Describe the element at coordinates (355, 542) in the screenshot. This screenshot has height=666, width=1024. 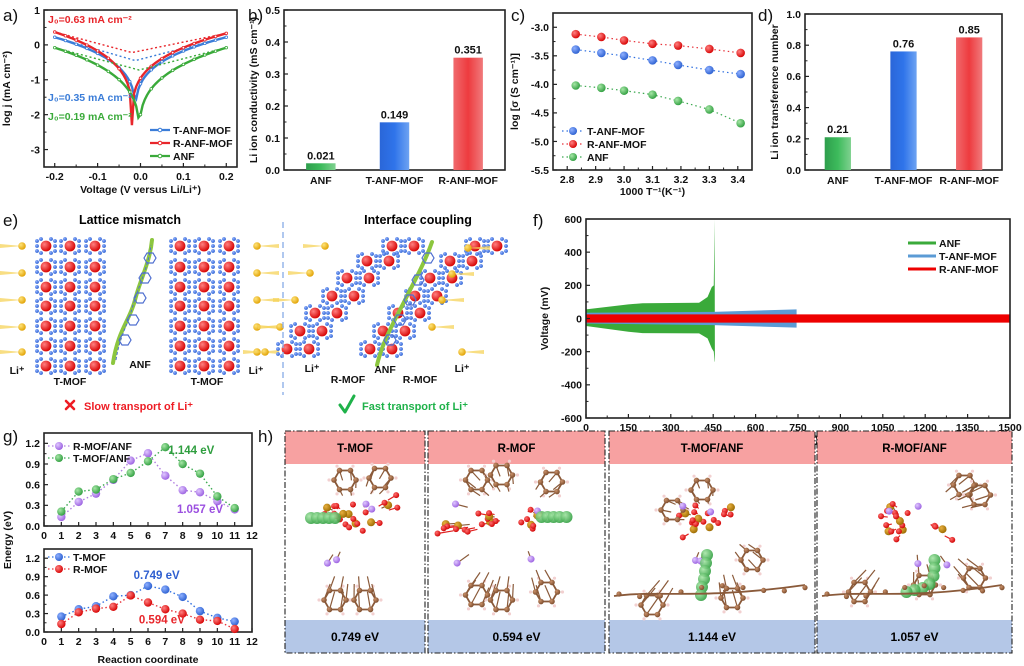
I see `structure-frame` at that location.